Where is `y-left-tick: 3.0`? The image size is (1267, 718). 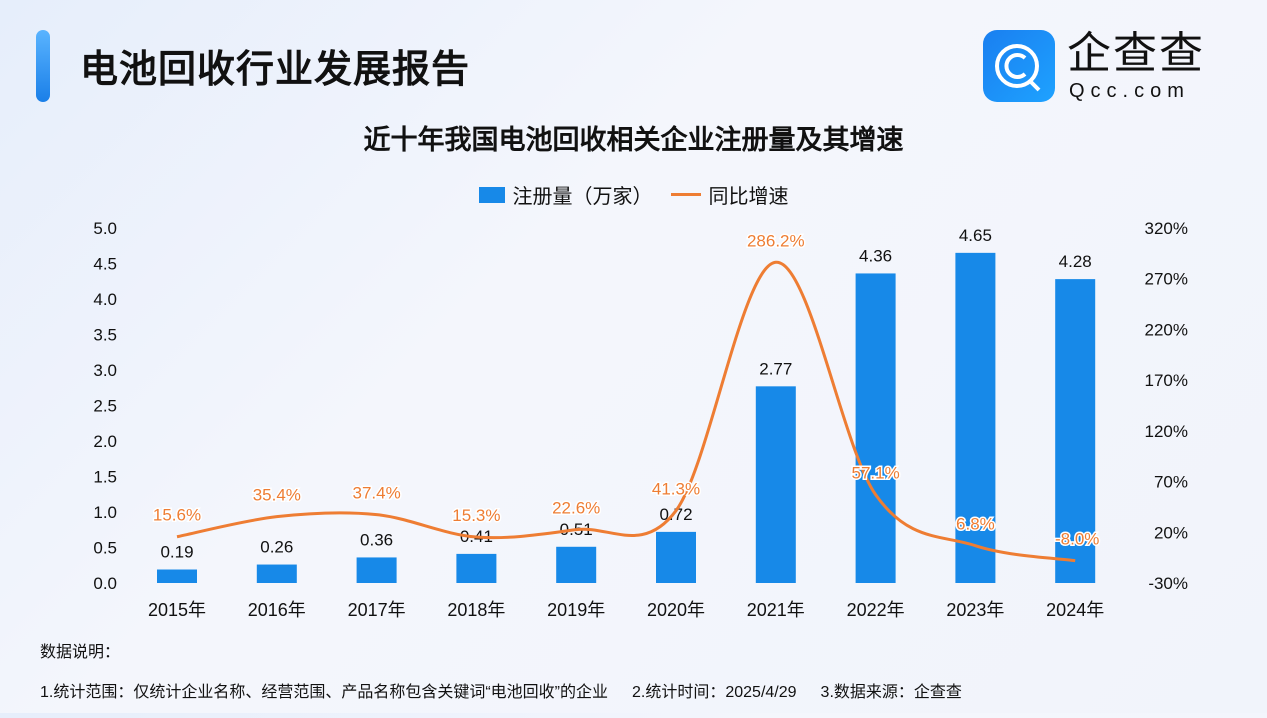 y-left-tick: 3.0 is located at coordinates (105, 370).